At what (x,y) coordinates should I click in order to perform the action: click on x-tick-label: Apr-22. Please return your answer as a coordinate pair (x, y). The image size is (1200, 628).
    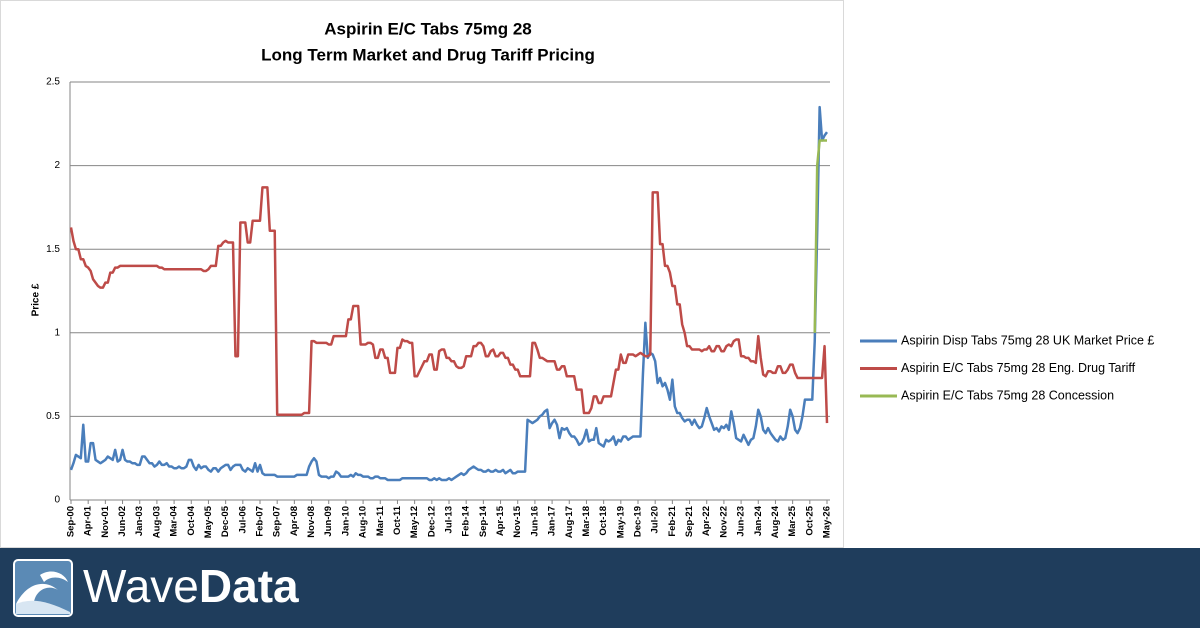
    Looking at the image, I should click on (706, 521).